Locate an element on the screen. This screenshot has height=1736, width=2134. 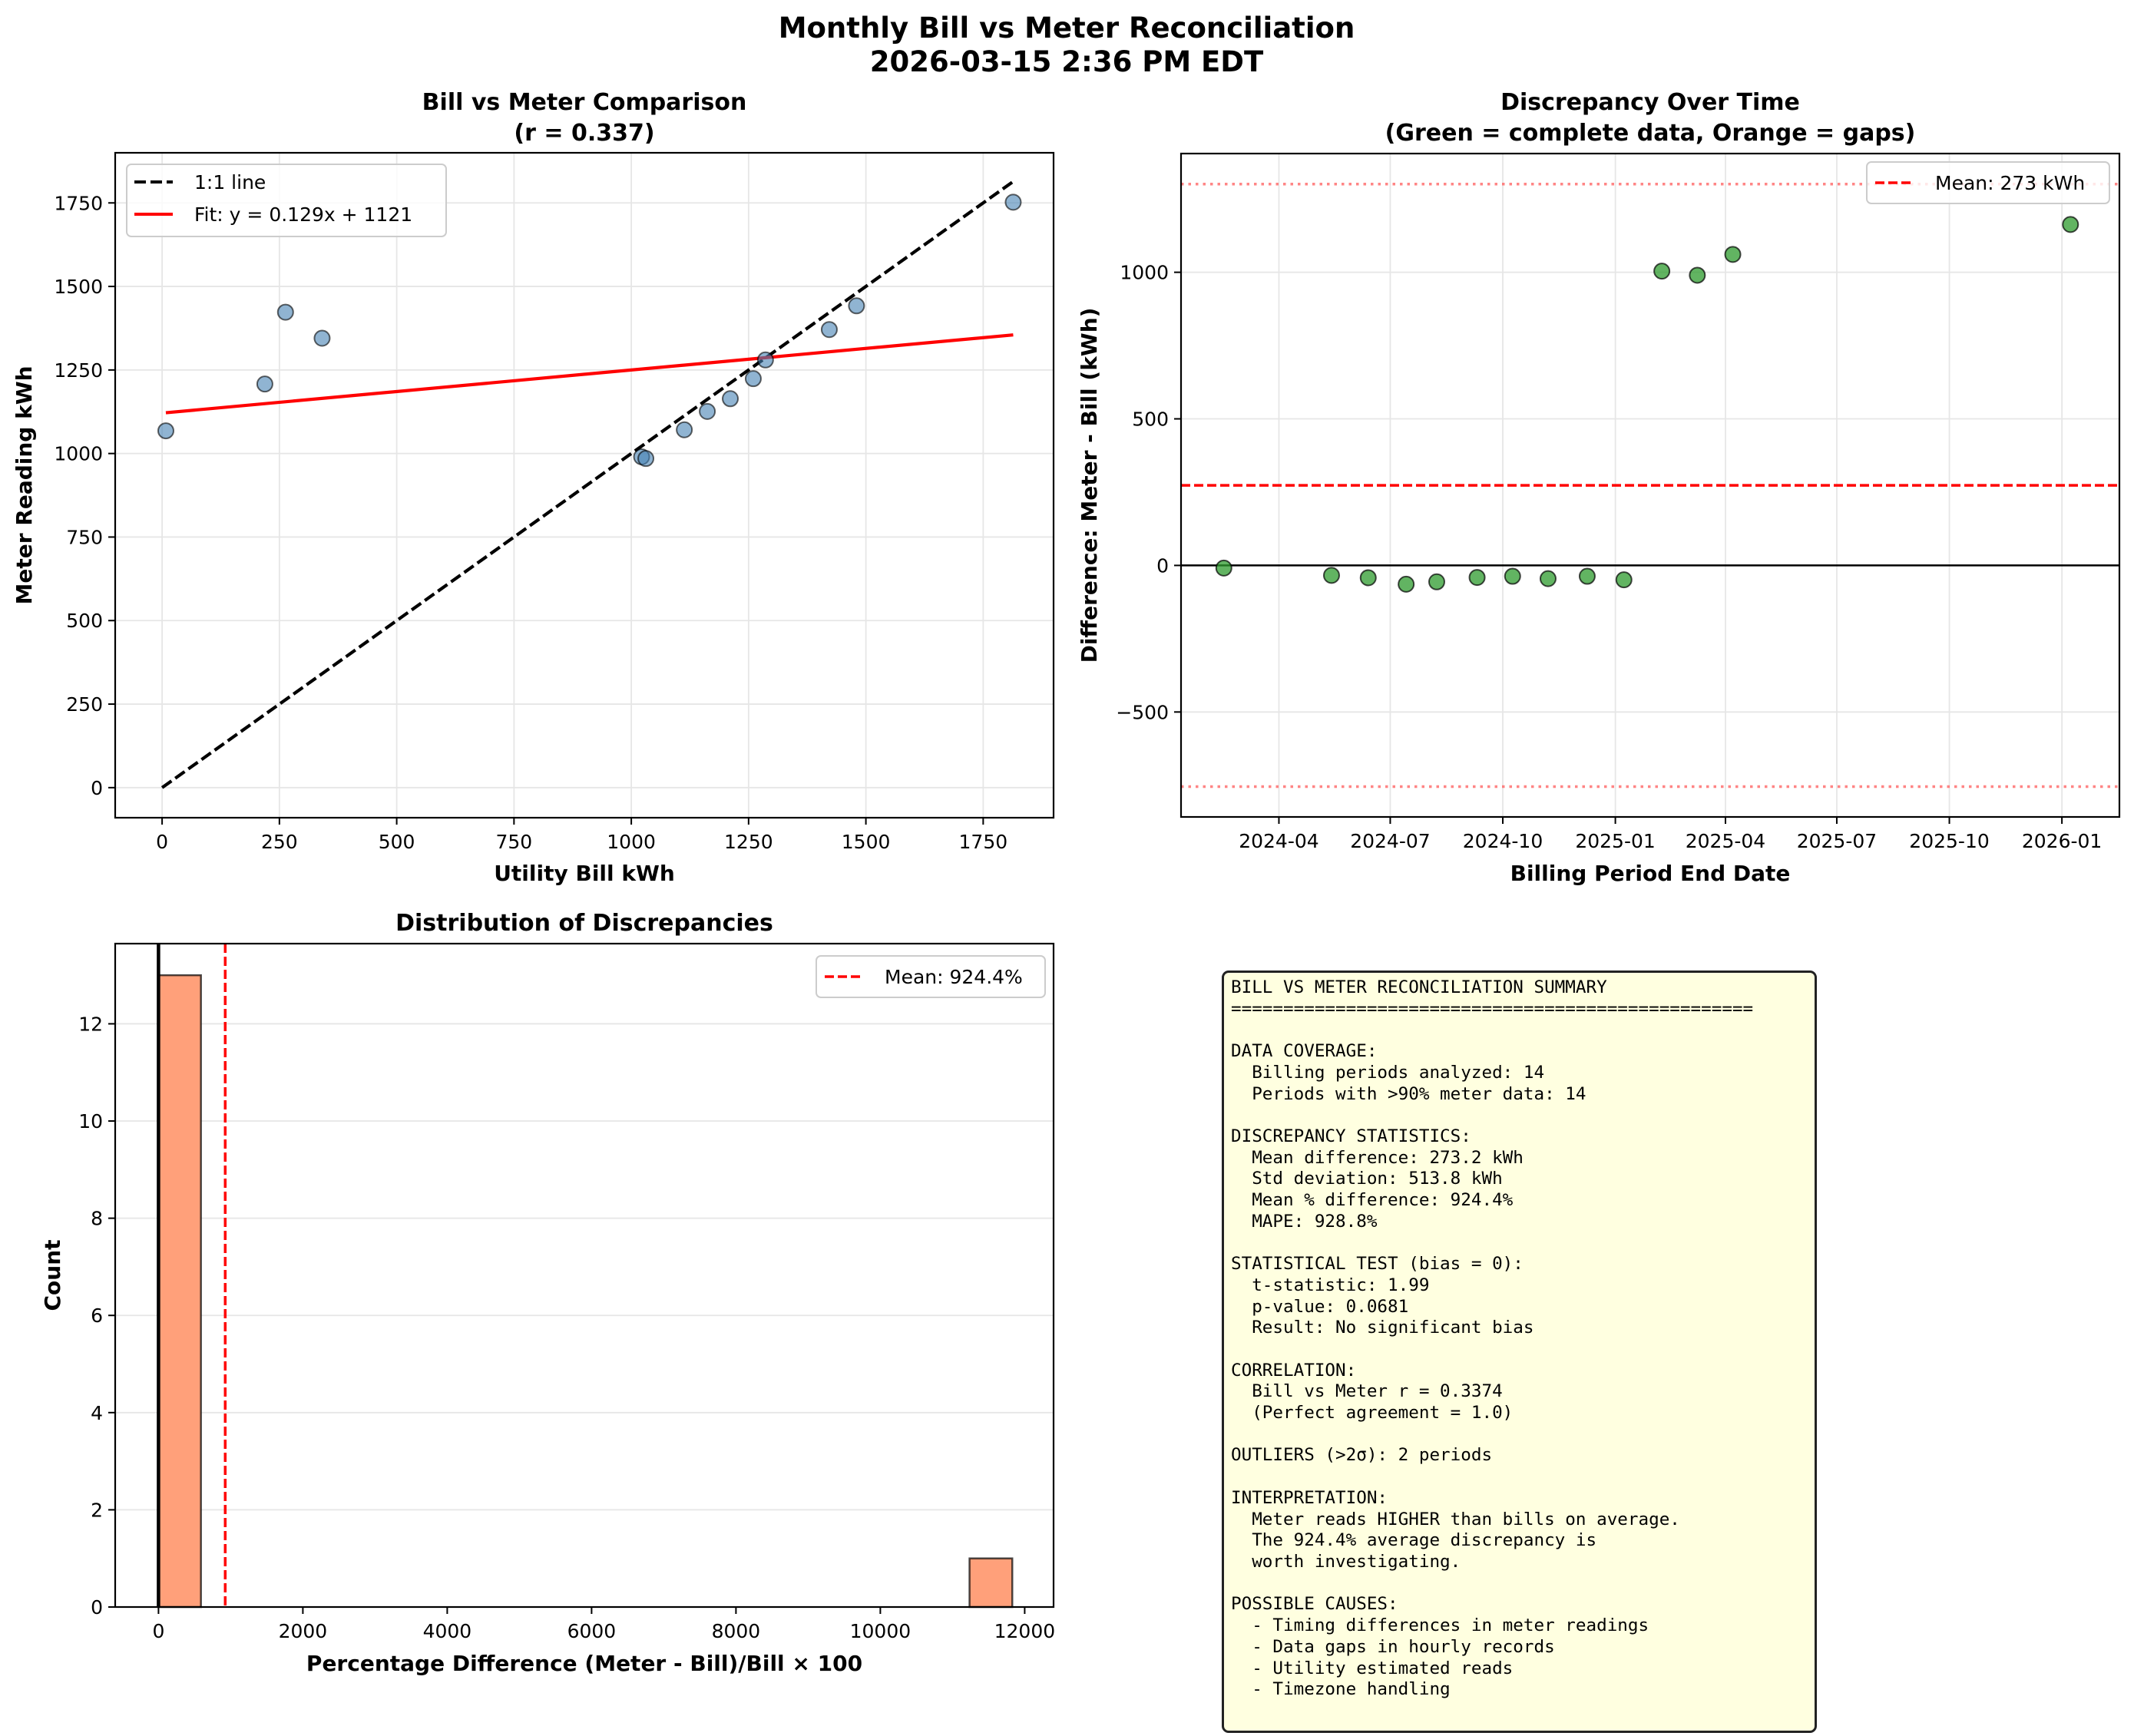
ax1-ytick-label: 750 is located at coordinates (84, 537).